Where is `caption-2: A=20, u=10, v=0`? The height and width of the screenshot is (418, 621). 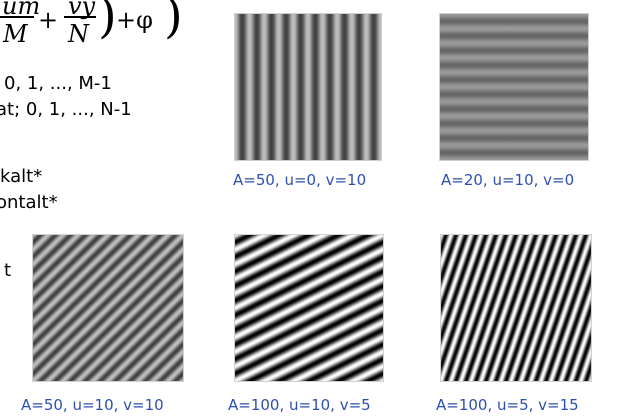
caption-2: A=20, u=10, v=0 is located at coordinates (508, 180).